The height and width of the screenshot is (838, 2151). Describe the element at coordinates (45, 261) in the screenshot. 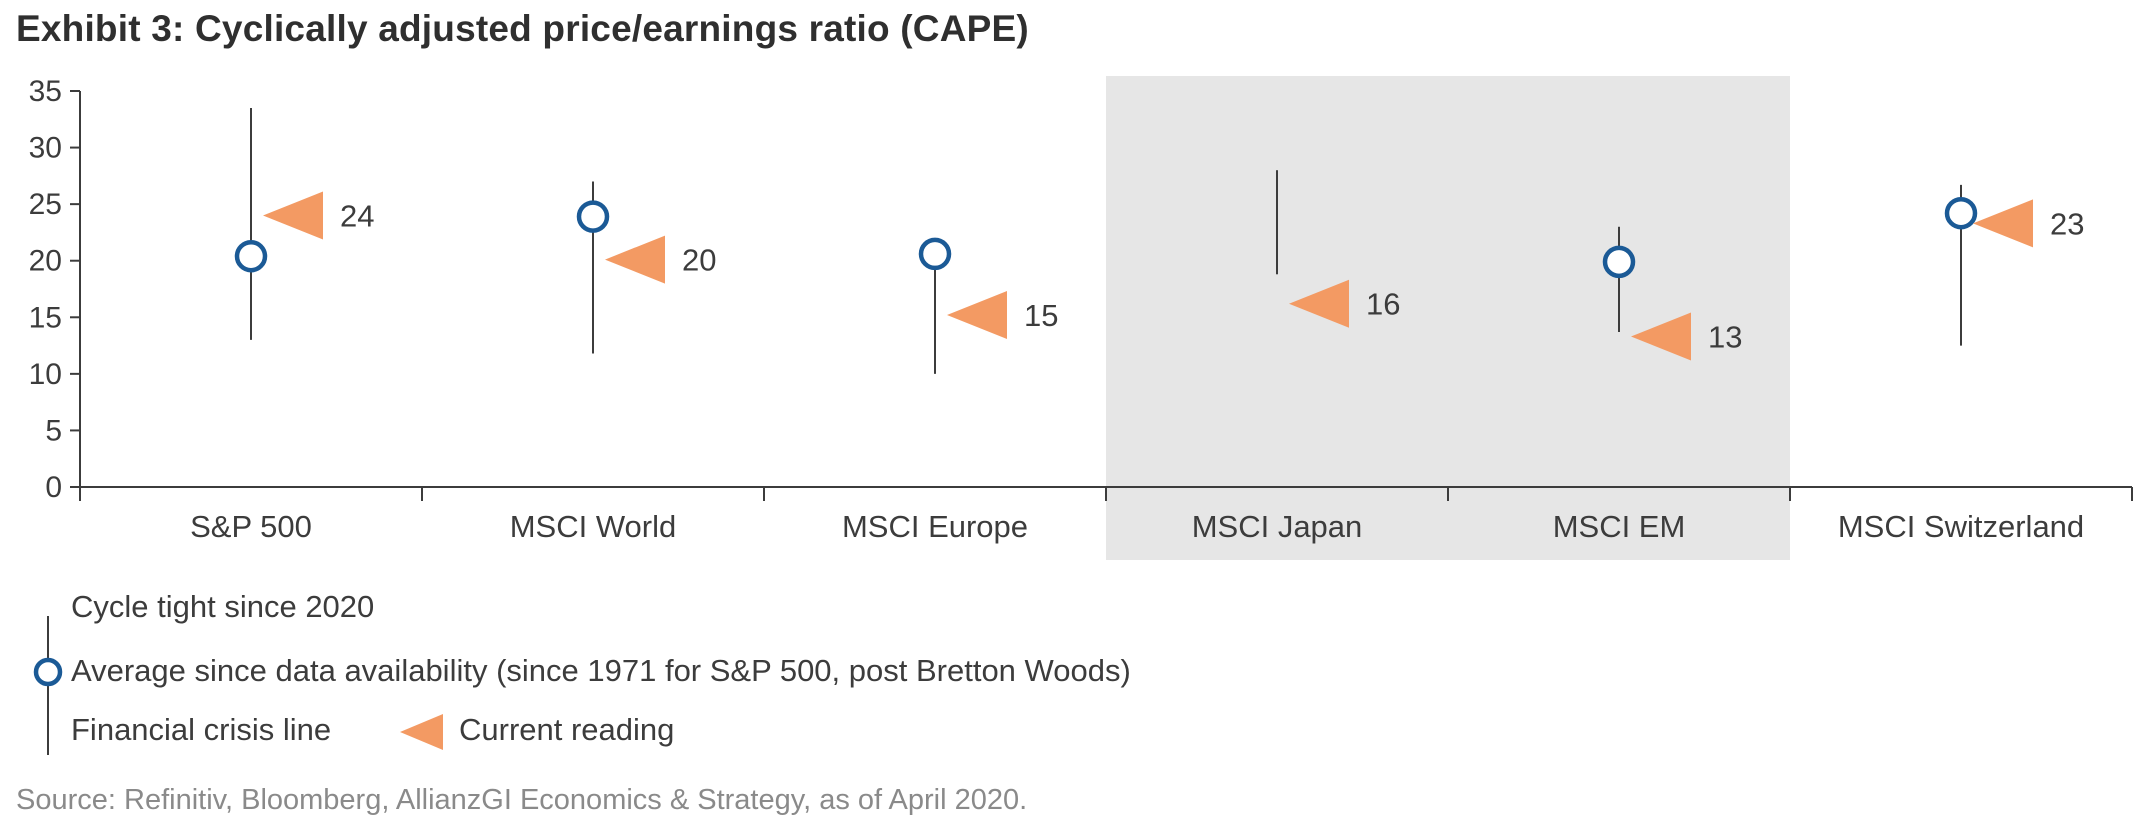

I see `y-tick-label-20: 20` at that location.